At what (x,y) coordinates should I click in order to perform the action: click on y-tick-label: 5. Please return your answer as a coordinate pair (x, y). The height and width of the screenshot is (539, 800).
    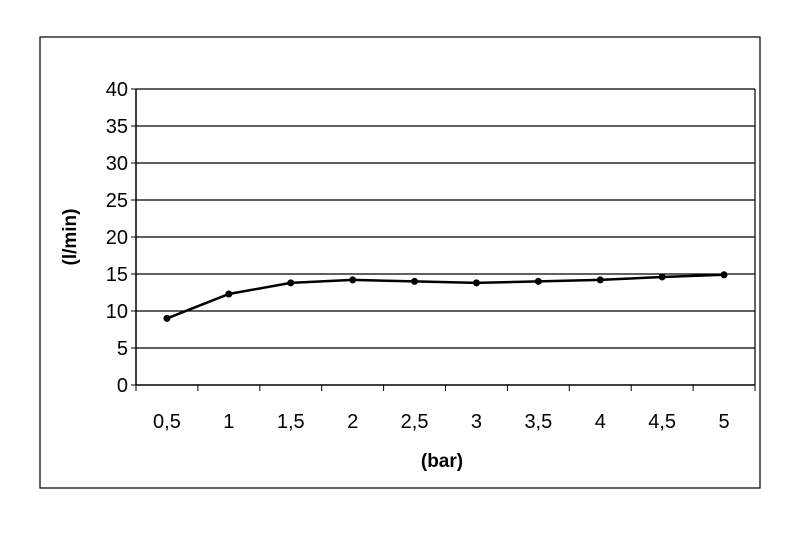
    Looking at the image, I should click on (122, 349).